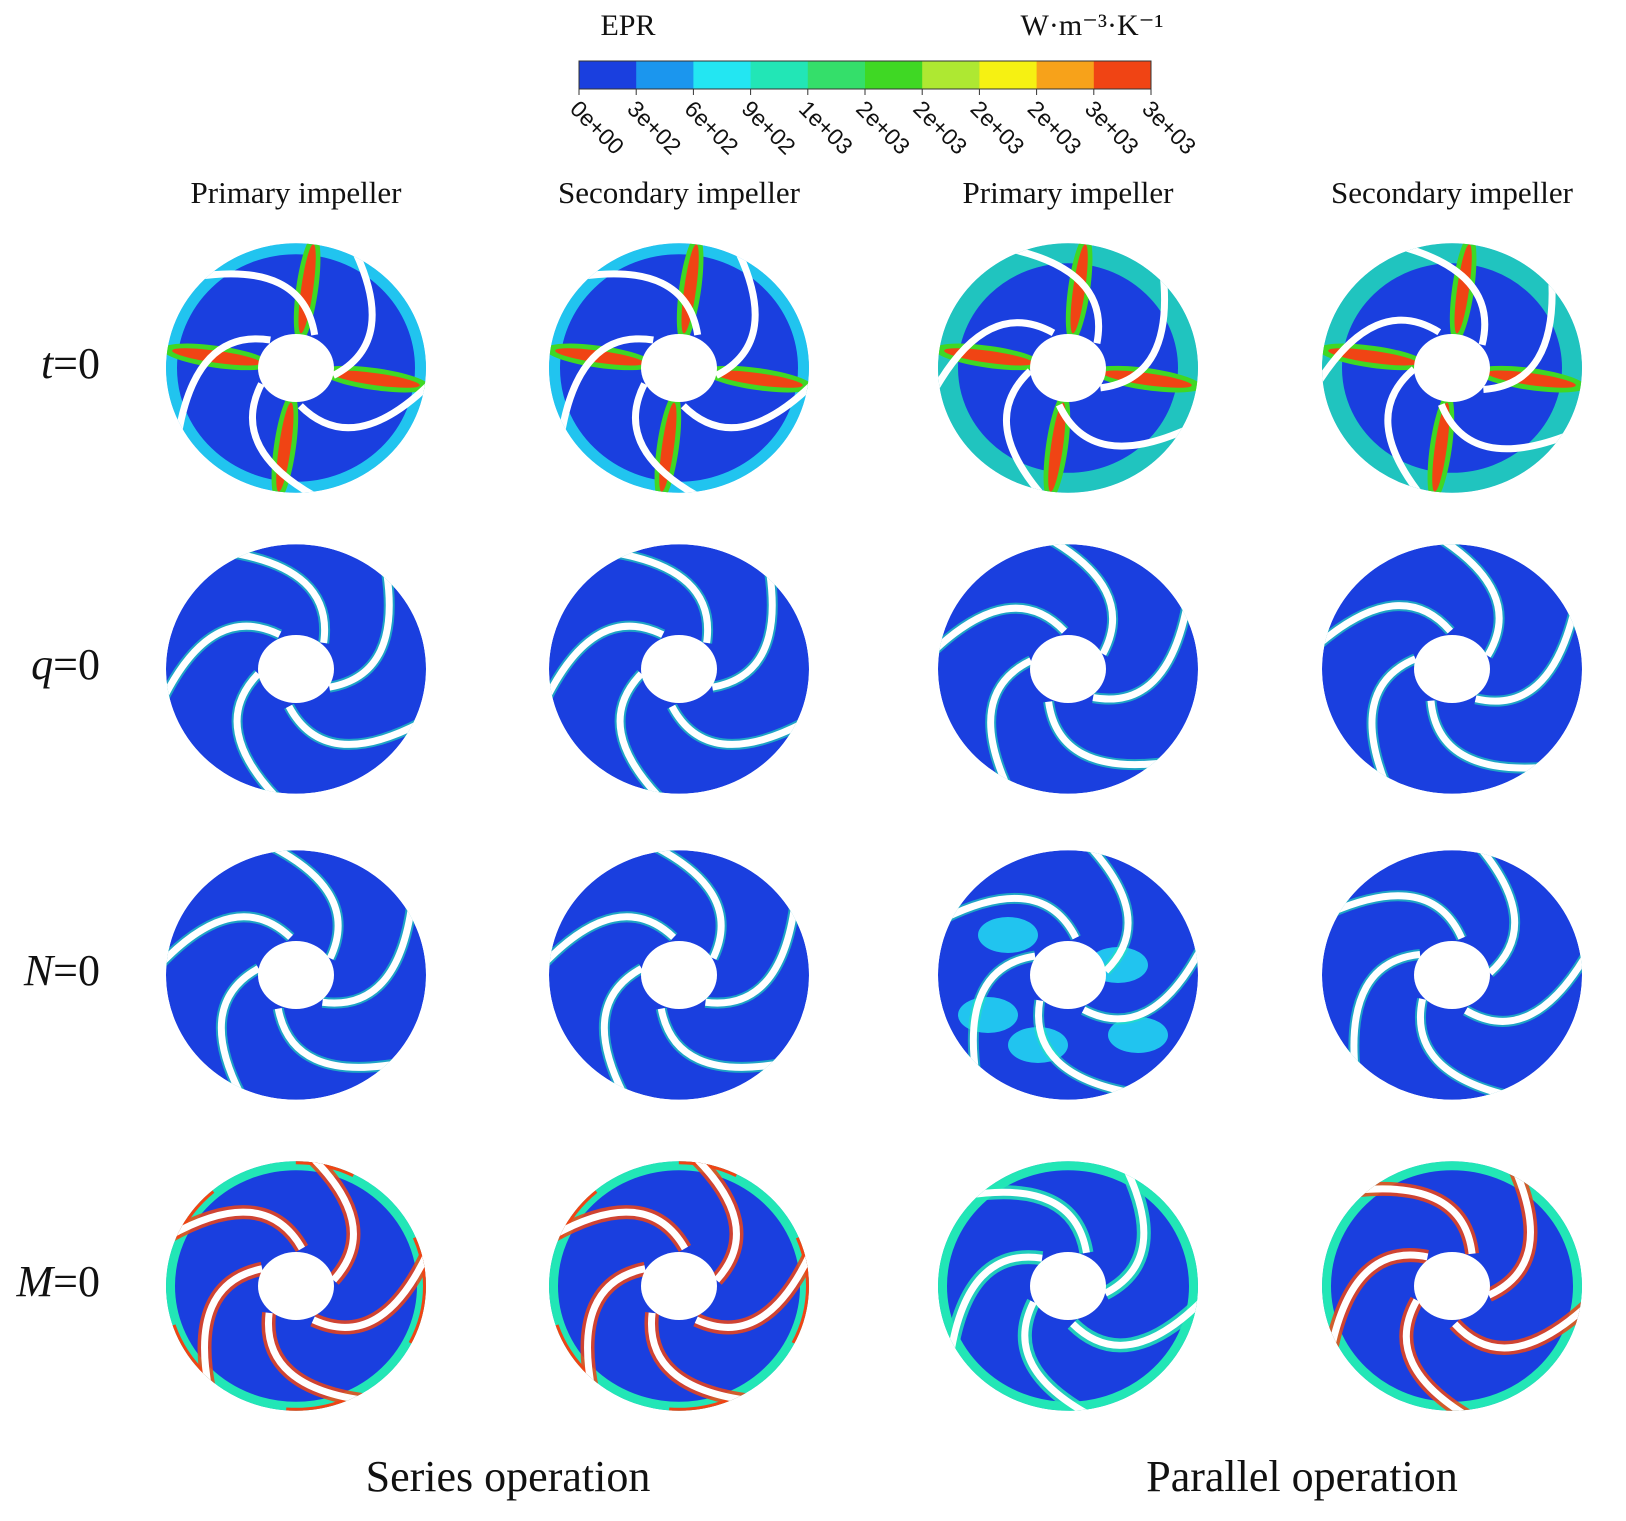 The image size is (1626, 1521). I want to click on column-header: Secondary impeller, so click(679, 192).